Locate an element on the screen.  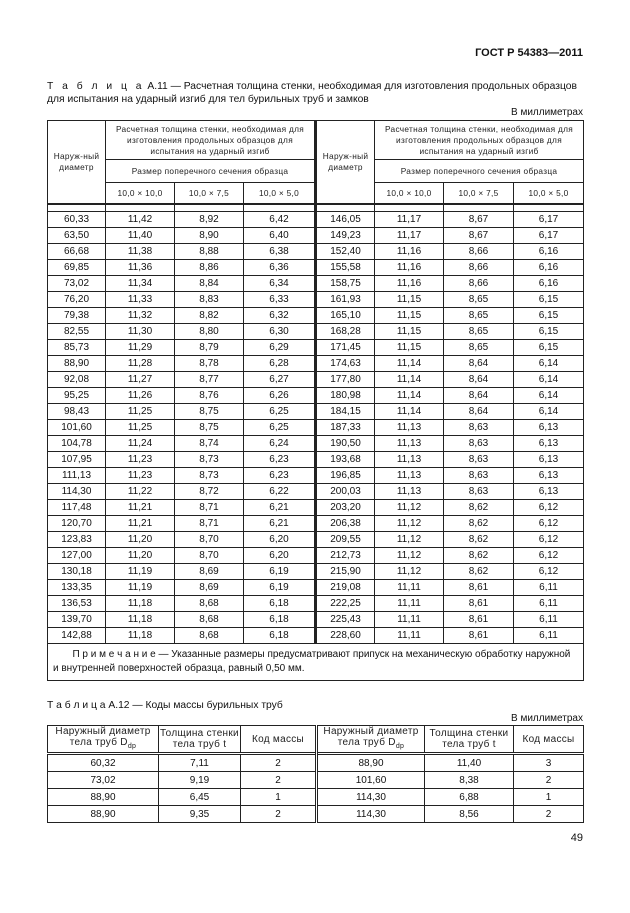
thickness-cell: 11,18 is located at coordinates (140, 603).